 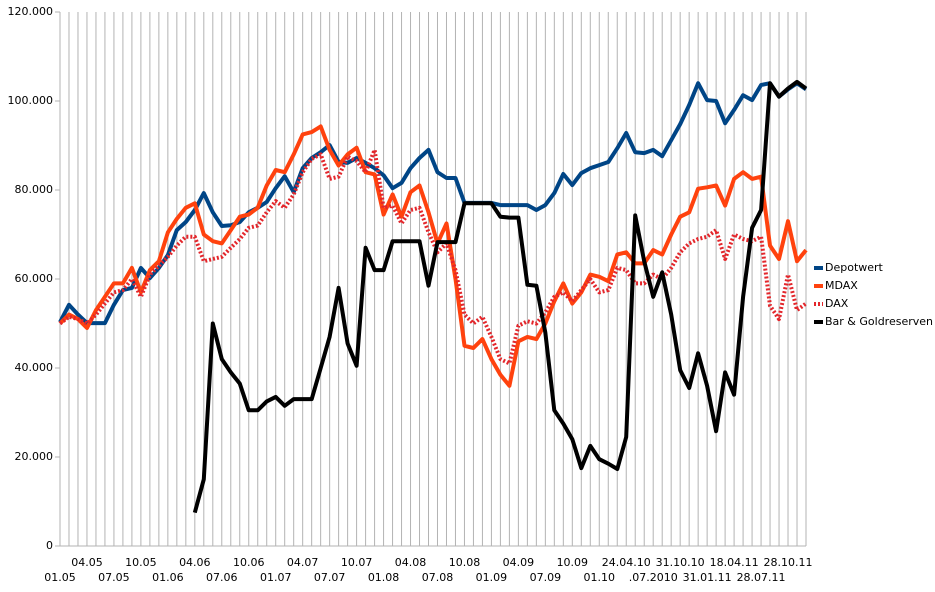 I want to click on x-tick-label: 01.09, so click(x=492, y=577).